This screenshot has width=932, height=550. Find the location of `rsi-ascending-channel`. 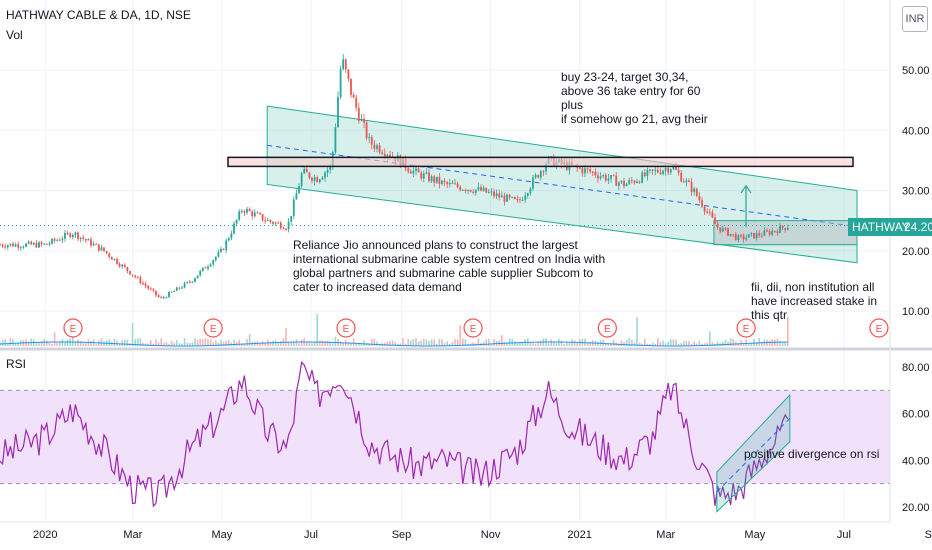

rsi-ascending-channel is located at coordinates (753, 453).